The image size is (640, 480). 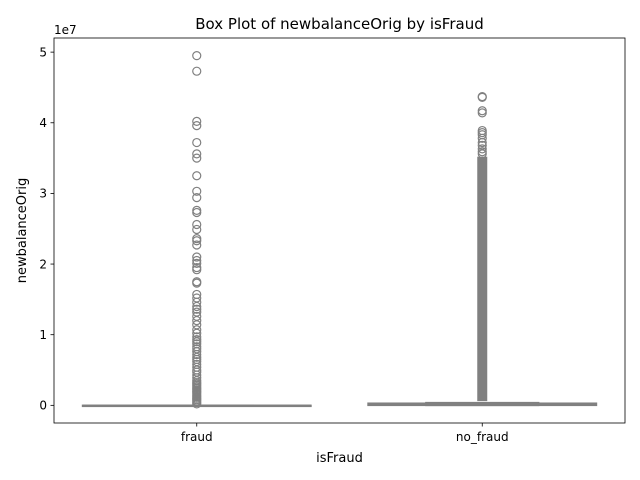 What do you see at coordinates (339, 458) in the screenshot?
I see `x-axis-label: isFraud` at bounding box center [339, 458].